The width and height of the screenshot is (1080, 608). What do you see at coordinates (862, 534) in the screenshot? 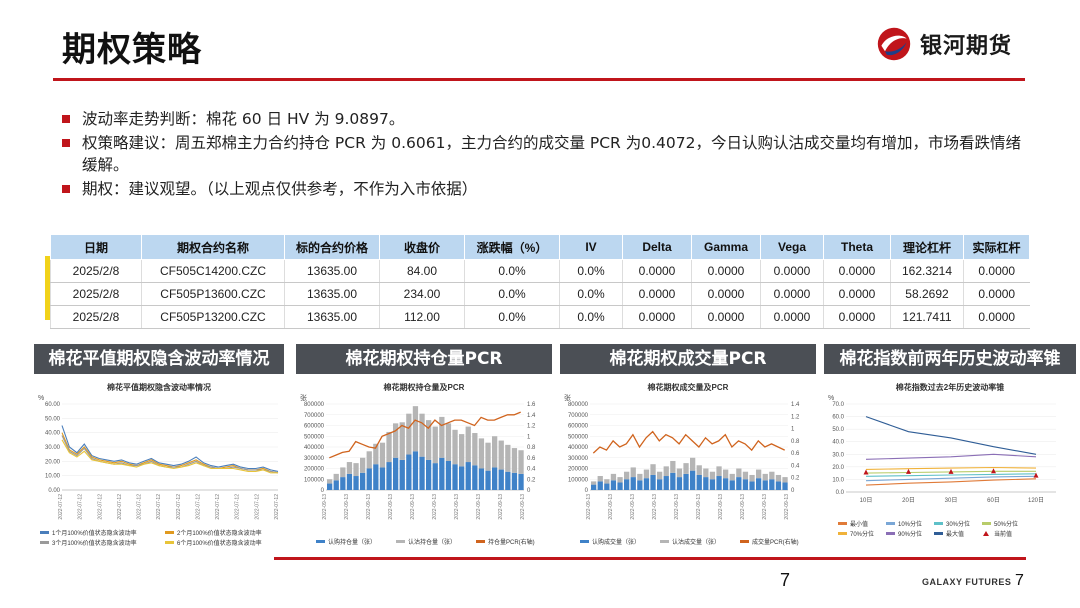
I see `legend-label: 70%分位` at bounding box center [862, 534].